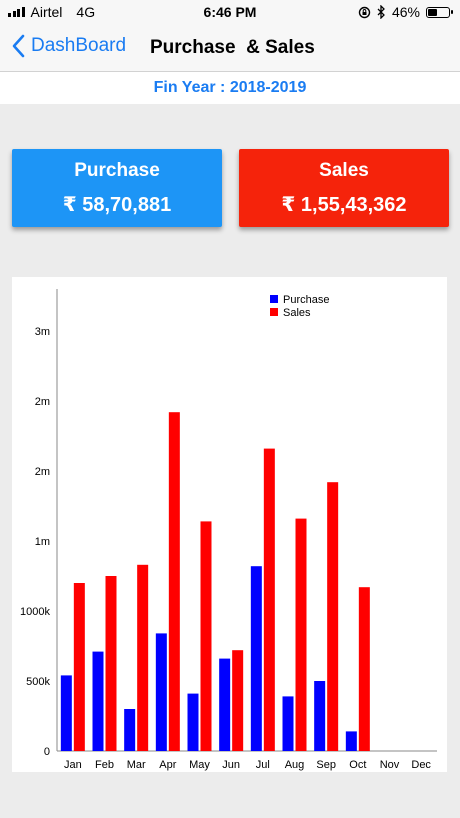  What do you see at coordinates (274, 299) in the screenshot?
I see `legend-swatch-purchase` at bounding box center [274, 299].